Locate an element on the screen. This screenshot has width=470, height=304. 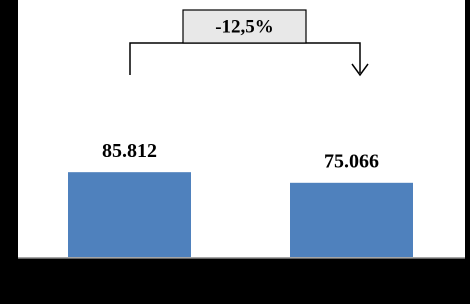
value-label: 85.812 is located at coordinates (129, 151).